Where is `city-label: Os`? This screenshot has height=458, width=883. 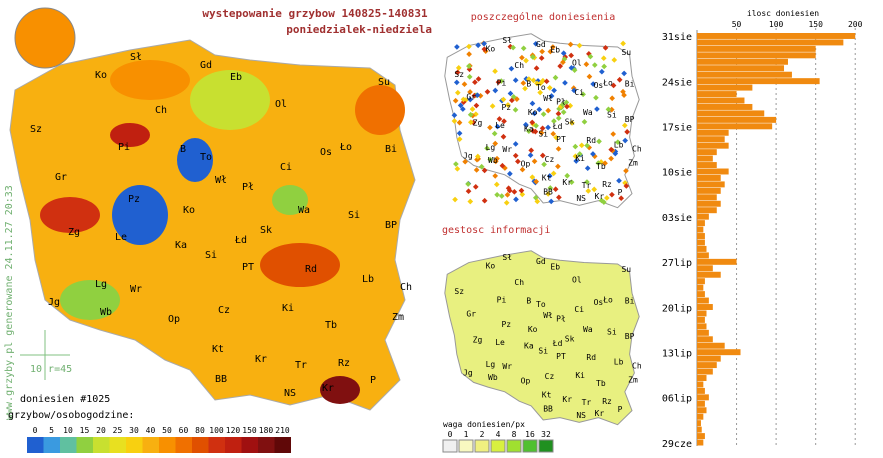 city-label: Os is located at coordinates (326, 152).